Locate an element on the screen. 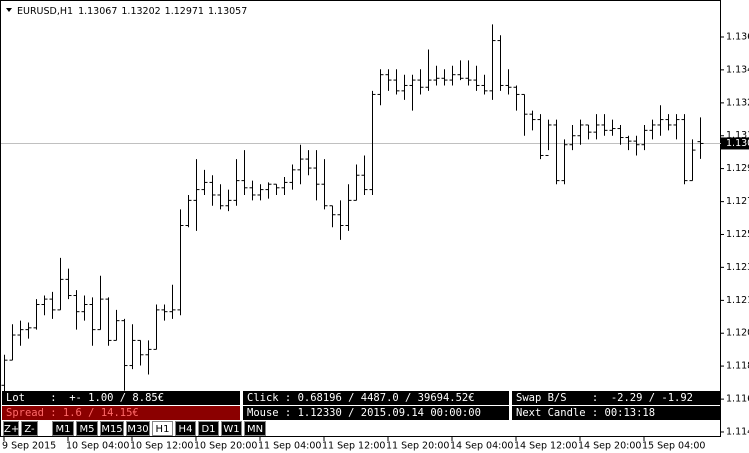 This screenshot has height=453, width=749. chart-header: EURUSD,H1 1.13067 1.13202 1.12971 1.13057 is located at coordinates (132, 11).